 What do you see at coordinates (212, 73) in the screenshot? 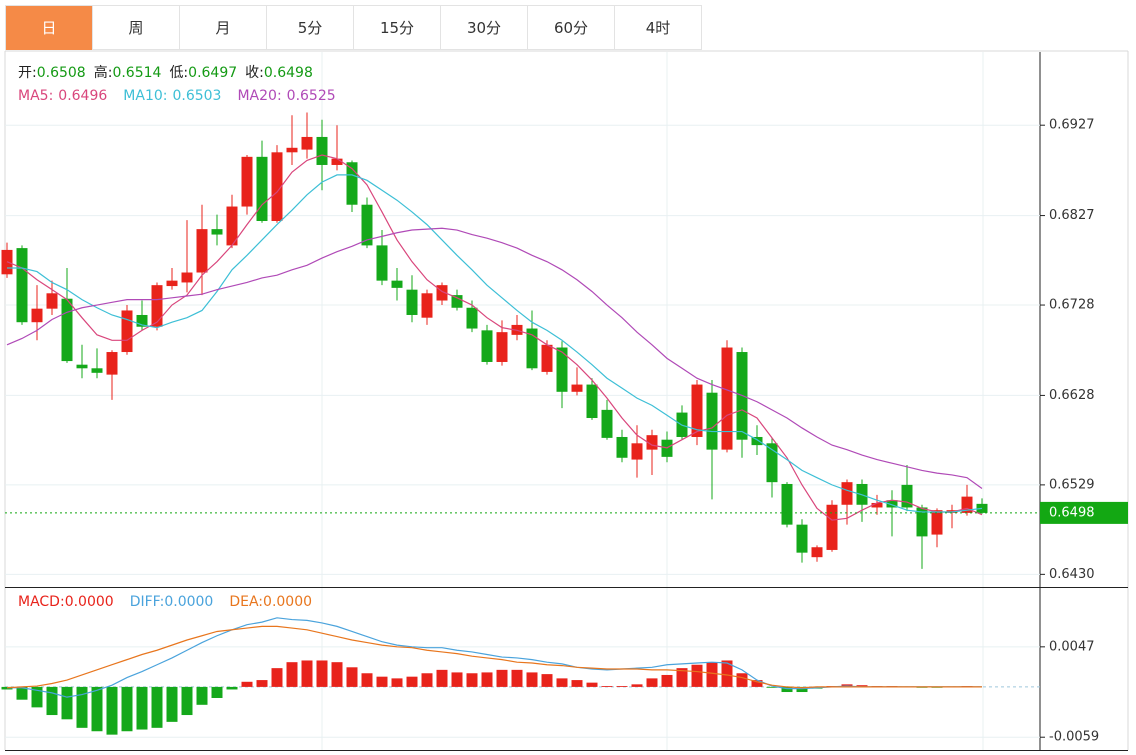
I see `ohlc-value: 0.6497` at bounding box center [212, 73].